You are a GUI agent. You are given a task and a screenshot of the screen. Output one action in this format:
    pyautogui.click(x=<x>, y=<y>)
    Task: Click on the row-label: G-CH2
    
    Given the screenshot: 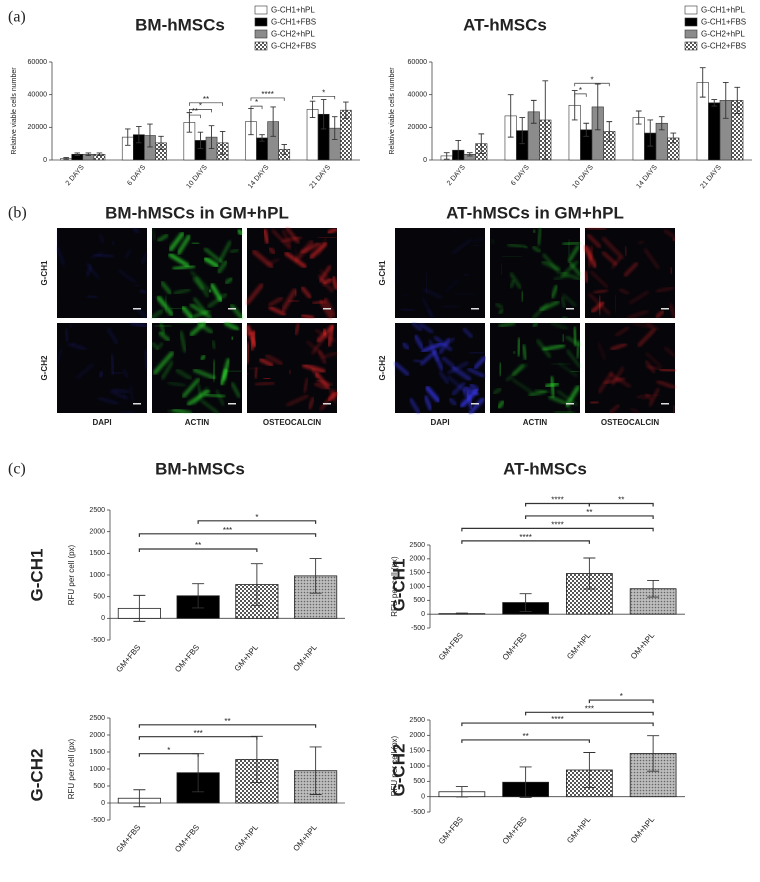 What is the action you would take?
    pyautogui.click(x=382, y=367)
    